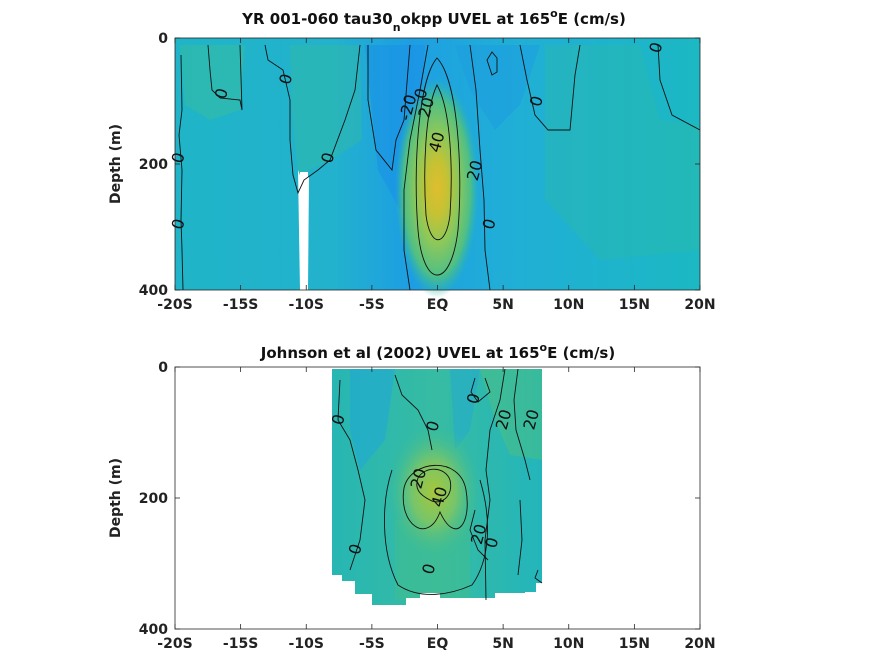 Image resolution: width=875 pixels, height=656 pixels. Describe the element at coordinates (634, 305) in the screenshot. I see `chart1-x-tick-label: 15N` at that location.